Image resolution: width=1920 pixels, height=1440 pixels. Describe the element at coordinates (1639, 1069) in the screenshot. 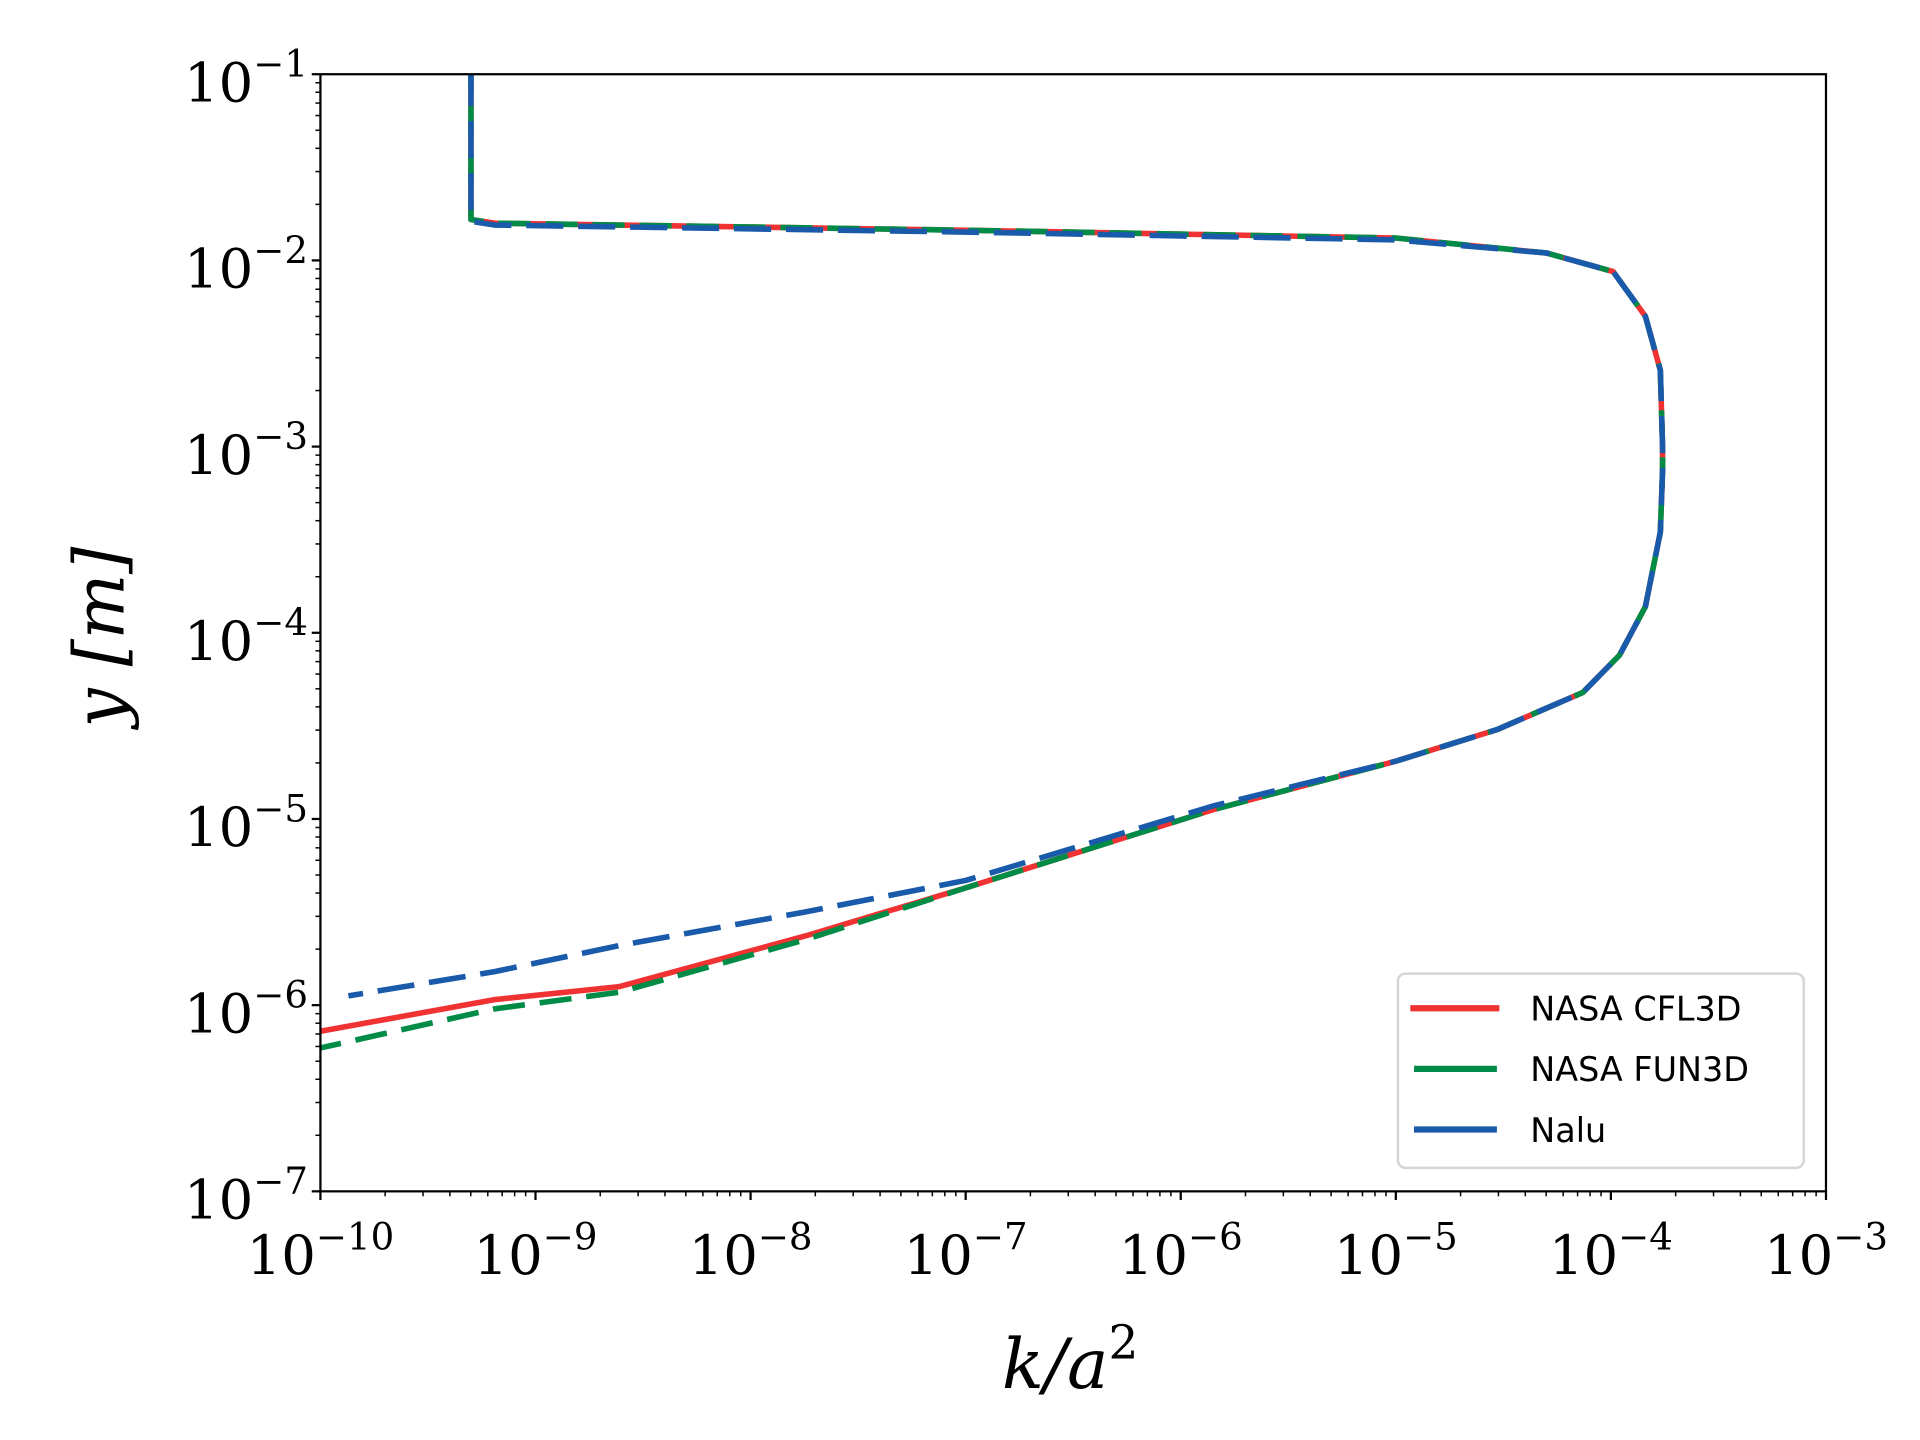

I see `legend-label-fun3d: NASA FUN3D` at that location.